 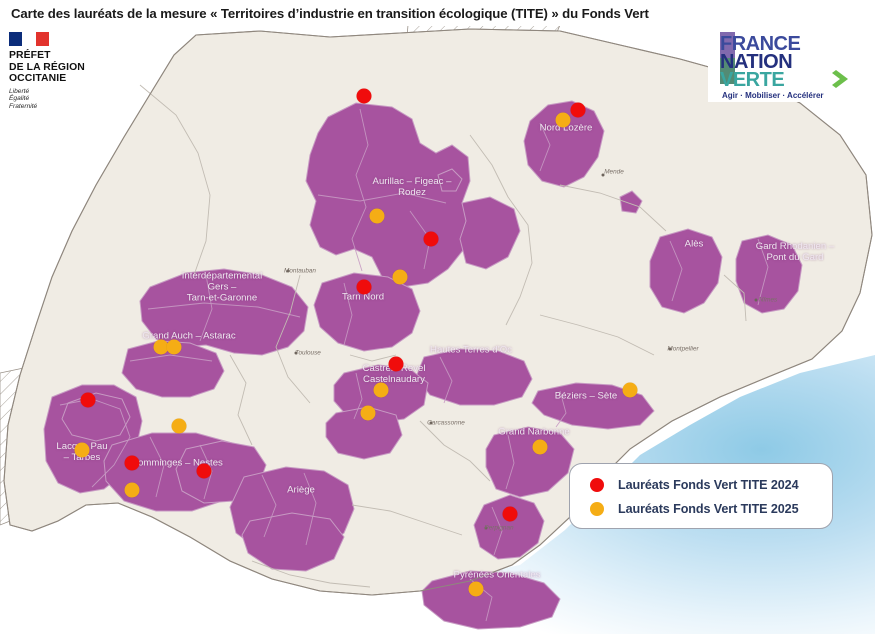 I want to click on prefecture-title-line2: DE LA RÉGION, so click(x=47, y=67).